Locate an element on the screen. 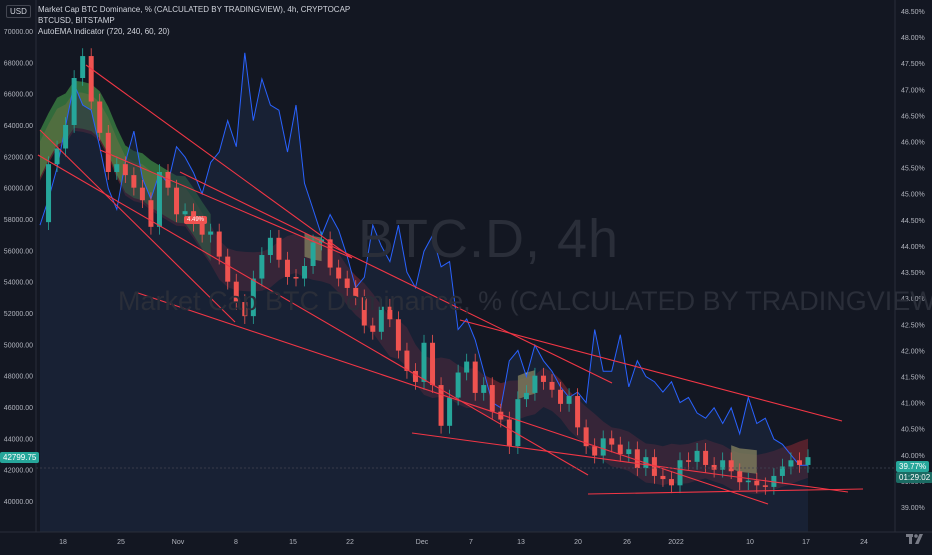 The height and width of the screenshot is (555, 932). tradingview-logo-icon is located at coordinates (915, 539).